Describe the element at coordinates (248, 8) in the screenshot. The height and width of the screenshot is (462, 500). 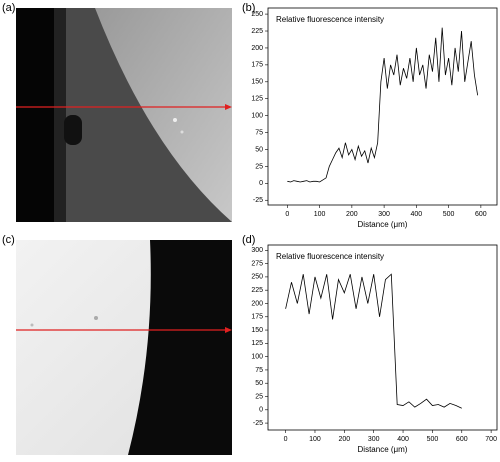
I see `panel-label: (b)` at that location.